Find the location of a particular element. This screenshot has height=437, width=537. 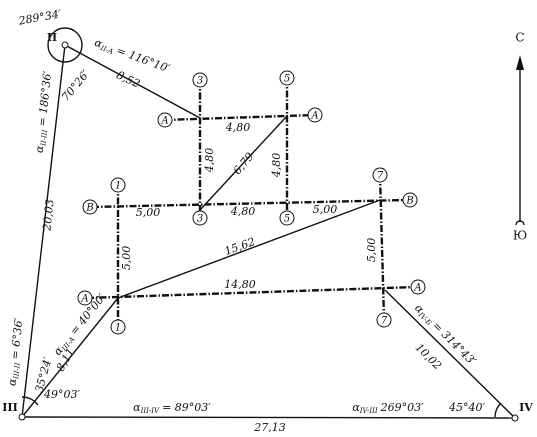

bearing-sub: III-II is located at coordinates (17, 371).